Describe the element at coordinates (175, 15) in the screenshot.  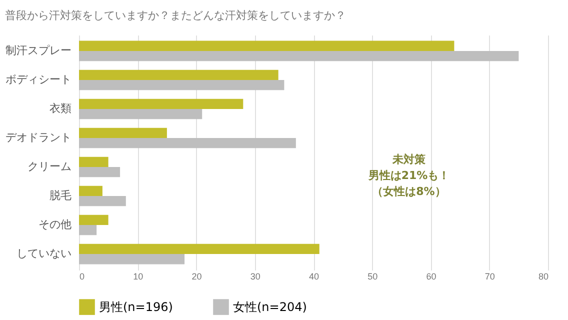
I see `chart-title: 普段から汗対策をしていますか？またどんな汗対策をしていますか？` at that location.